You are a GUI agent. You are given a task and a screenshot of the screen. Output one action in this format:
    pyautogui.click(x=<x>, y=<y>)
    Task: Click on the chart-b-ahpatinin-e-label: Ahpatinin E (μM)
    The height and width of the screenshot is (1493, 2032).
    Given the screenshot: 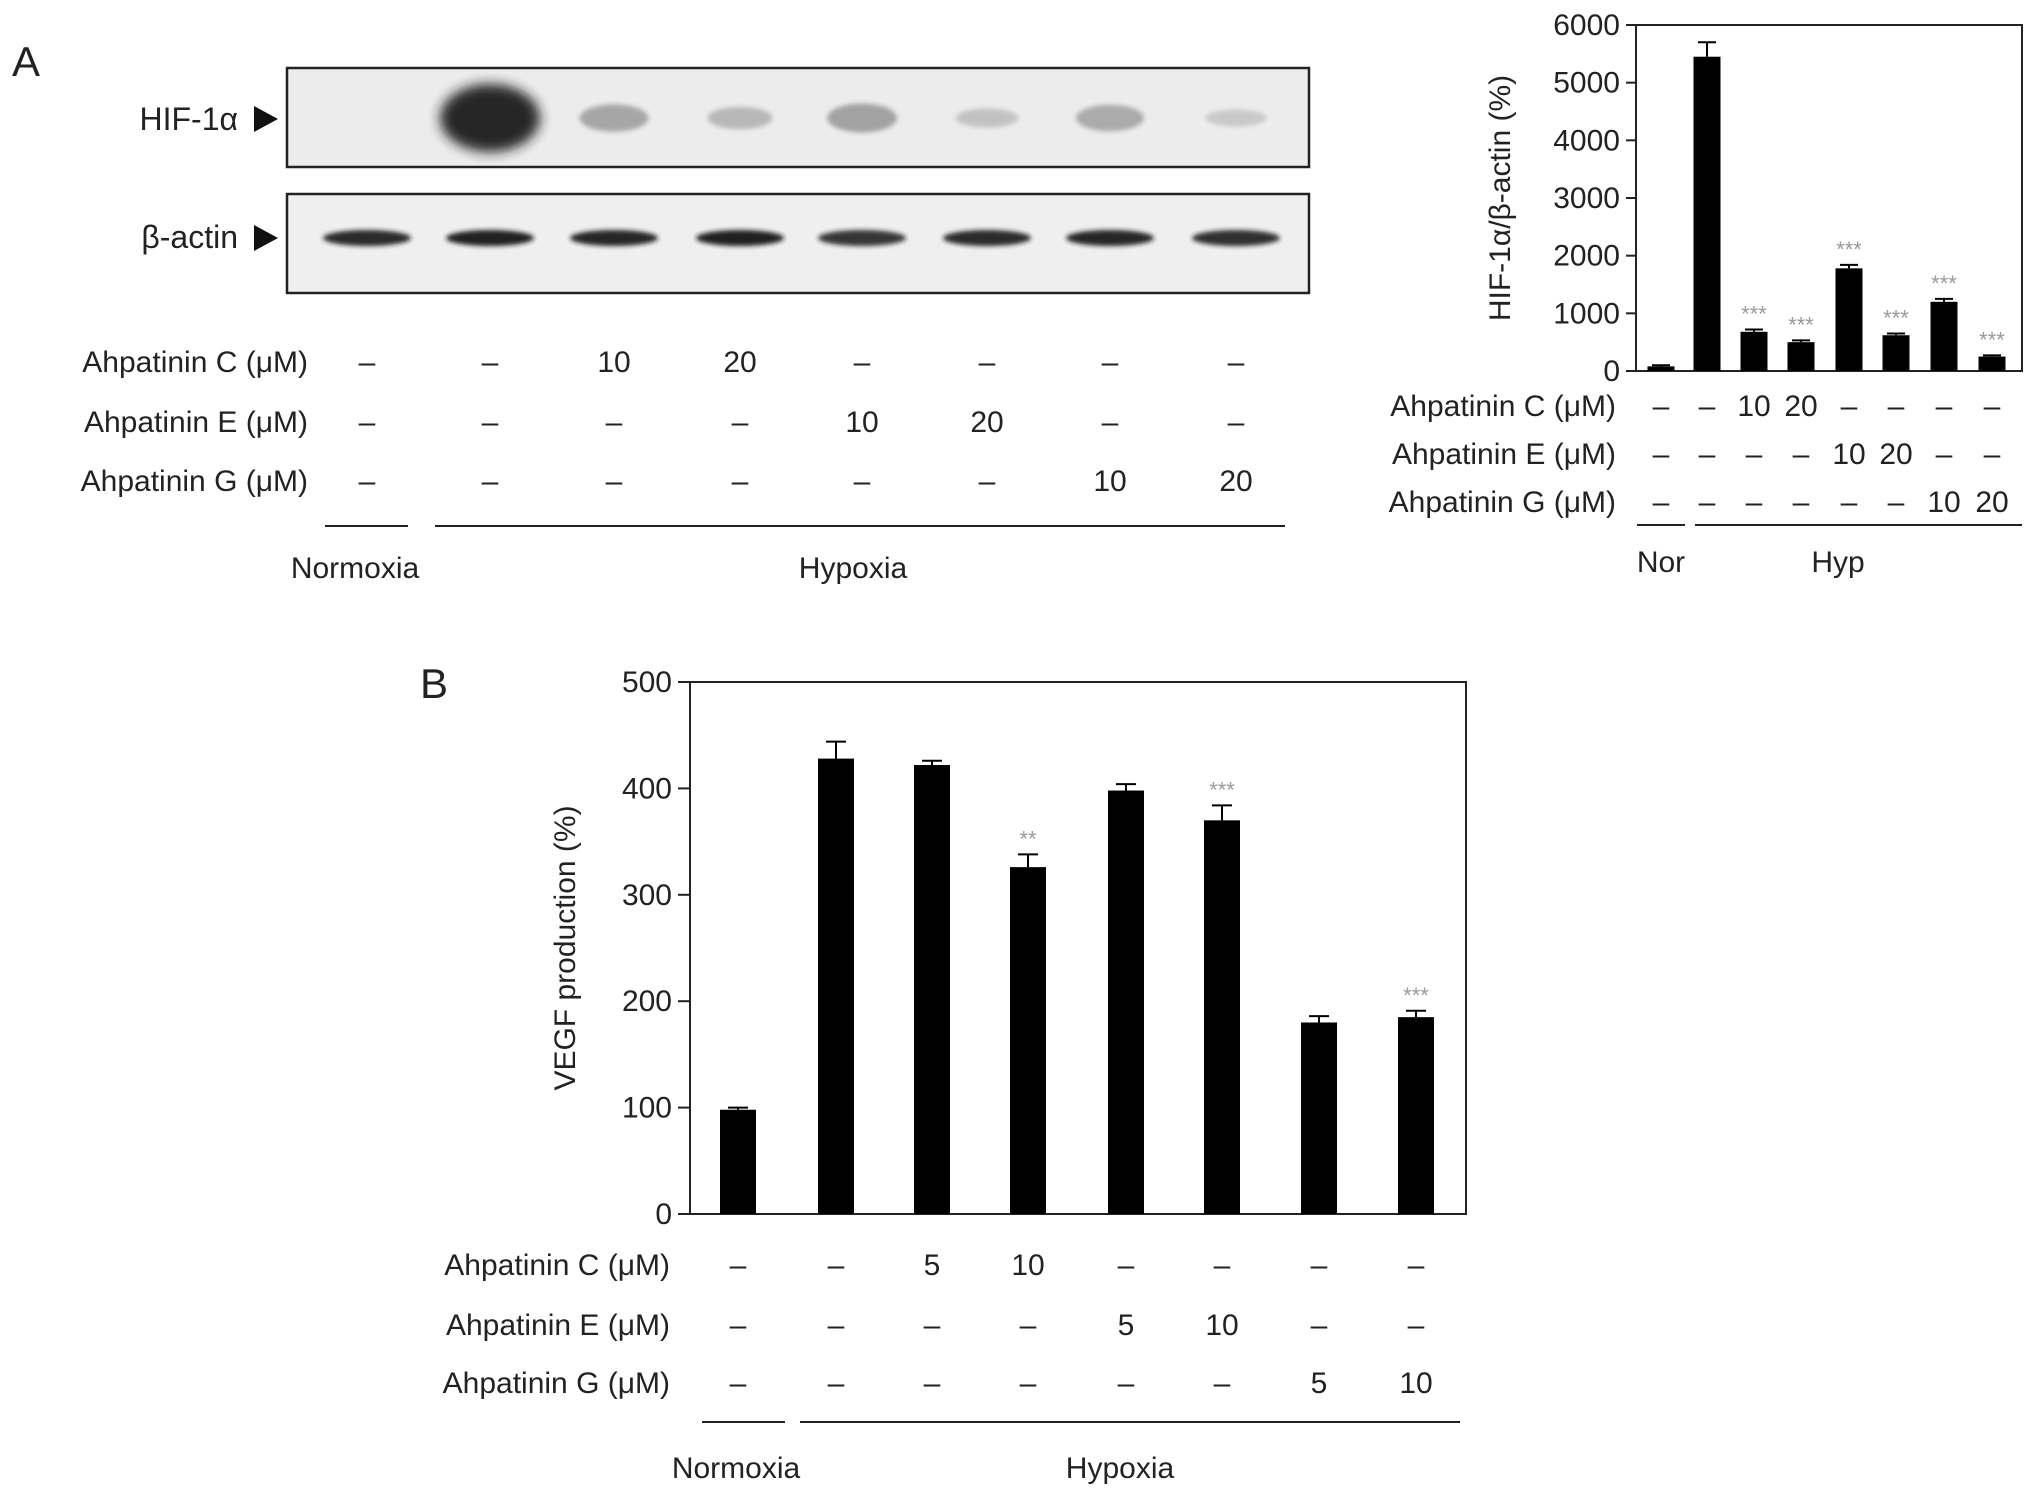 What is the action you would take?
    pyautogui.click(x=558, y=1325)
    